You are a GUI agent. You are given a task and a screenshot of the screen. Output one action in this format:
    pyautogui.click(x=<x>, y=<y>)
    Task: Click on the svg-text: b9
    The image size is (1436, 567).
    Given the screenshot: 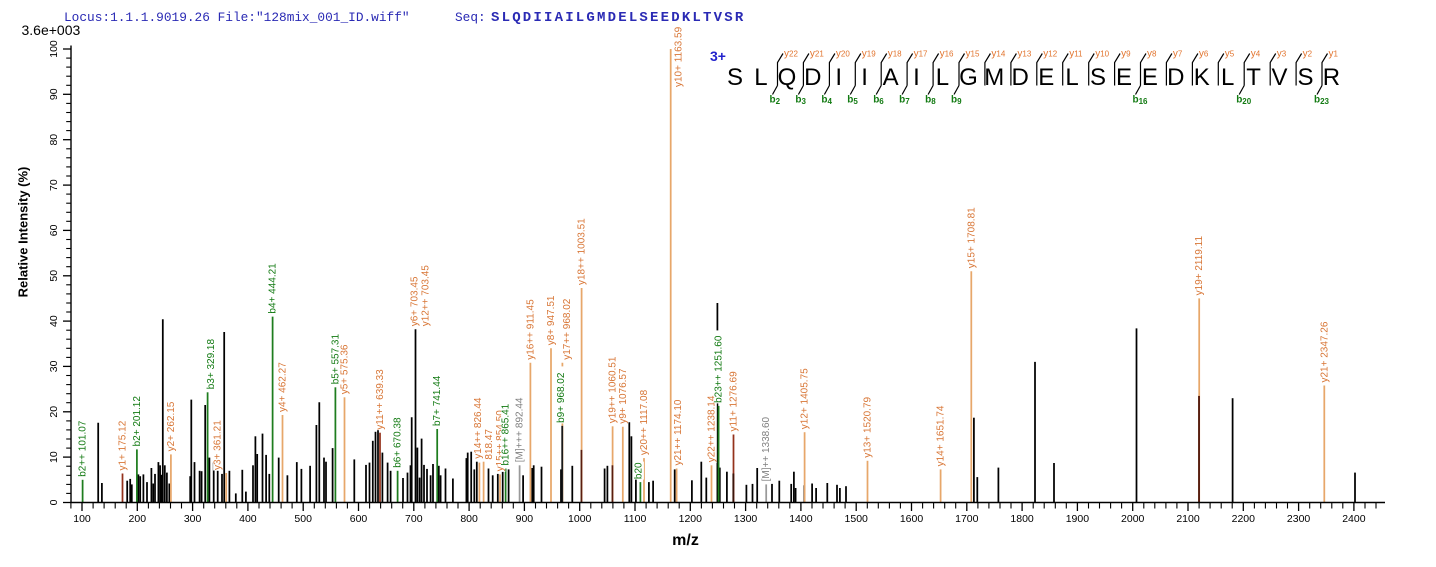 What is the action you would take?
    pyautogui.click(x=956, y=101)
    